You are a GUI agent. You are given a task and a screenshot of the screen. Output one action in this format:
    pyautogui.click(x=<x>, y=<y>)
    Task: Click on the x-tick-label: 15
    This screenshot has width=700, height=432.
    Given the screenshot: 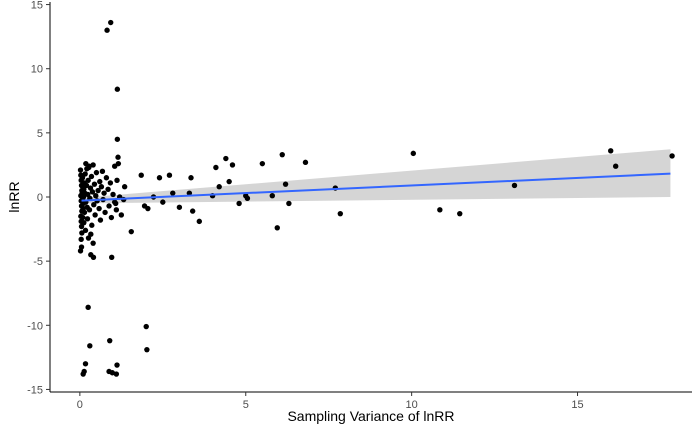 What is the action you would take?
    pyautogui.click(x=577, y=405)
    